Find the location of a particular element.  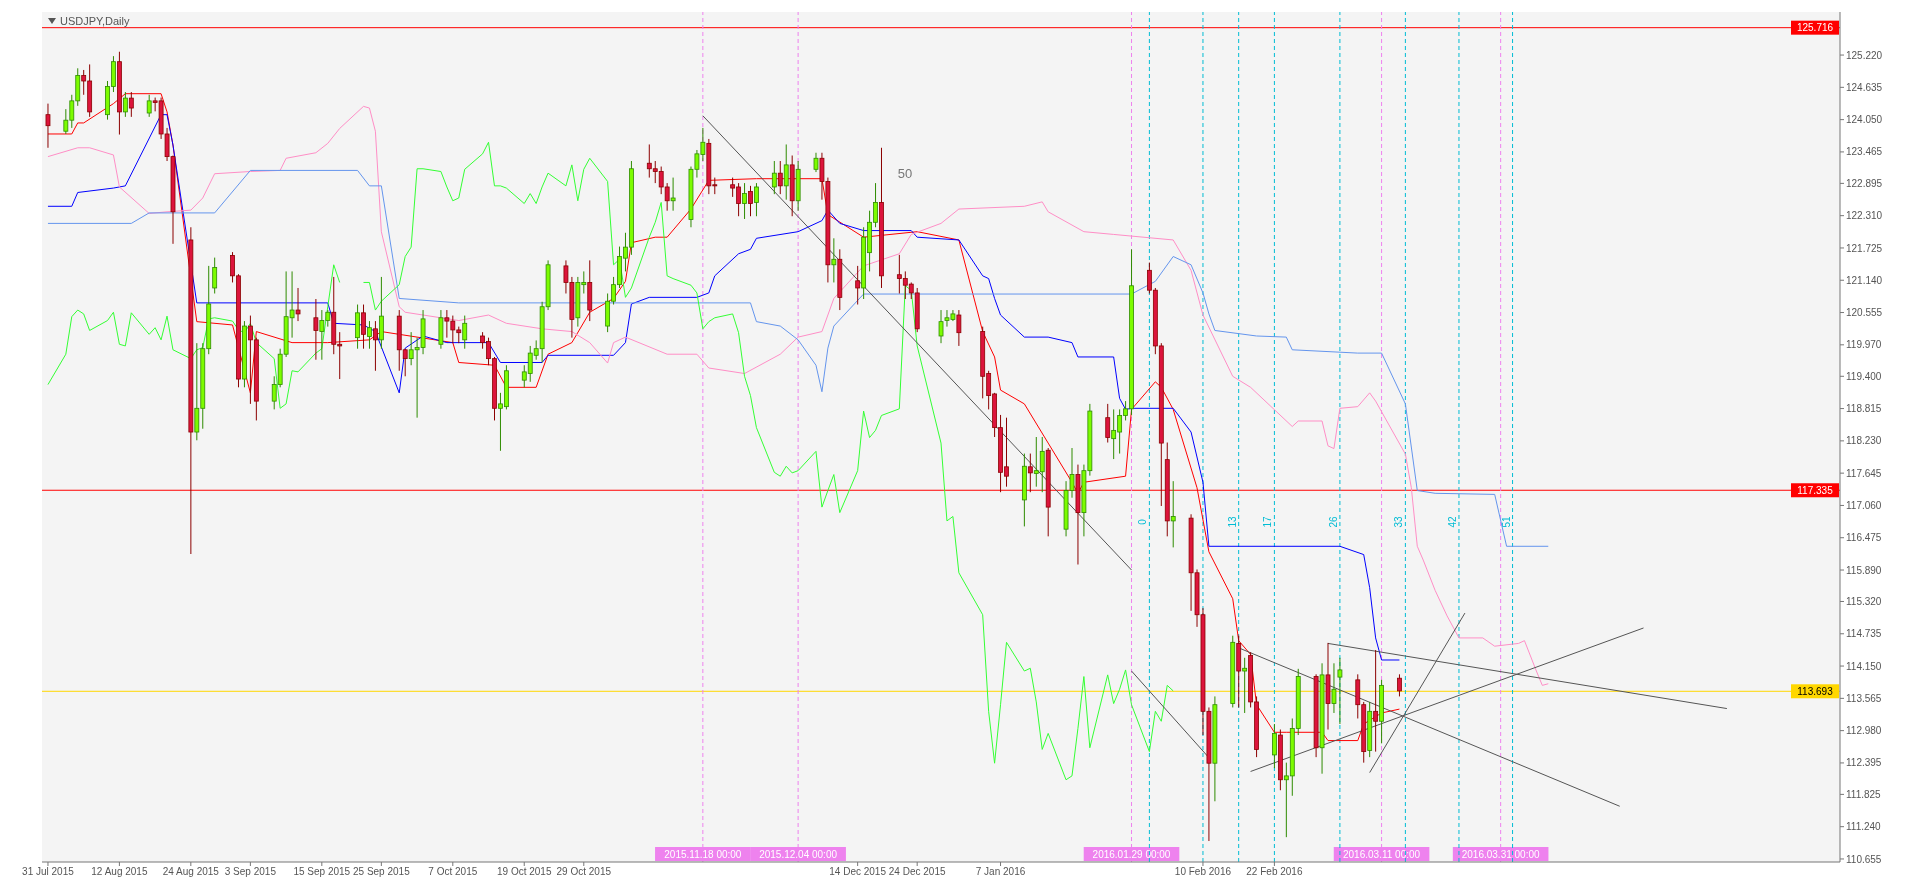

y-tick-label: 121.140 is located at coordinates (1864, 280).